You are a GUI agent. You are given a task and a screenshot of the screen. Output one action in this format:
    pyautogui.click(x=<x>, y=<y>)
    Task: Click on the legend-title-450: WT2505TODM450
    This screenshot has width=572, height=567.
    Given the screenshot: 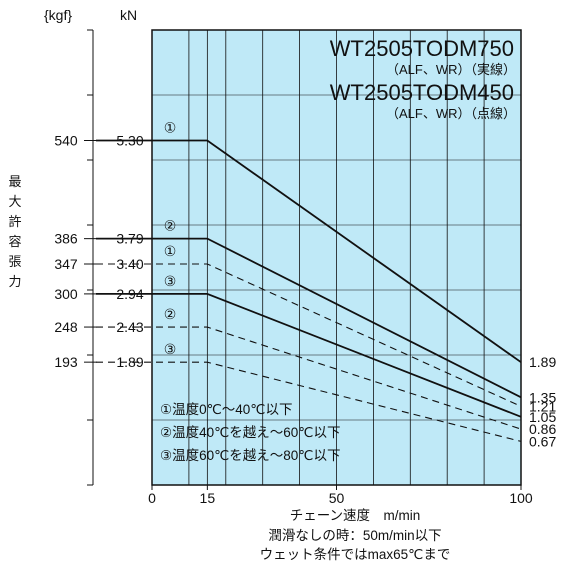 What is the action you would take?
    pyautogui.click(x=422, y=92)
    